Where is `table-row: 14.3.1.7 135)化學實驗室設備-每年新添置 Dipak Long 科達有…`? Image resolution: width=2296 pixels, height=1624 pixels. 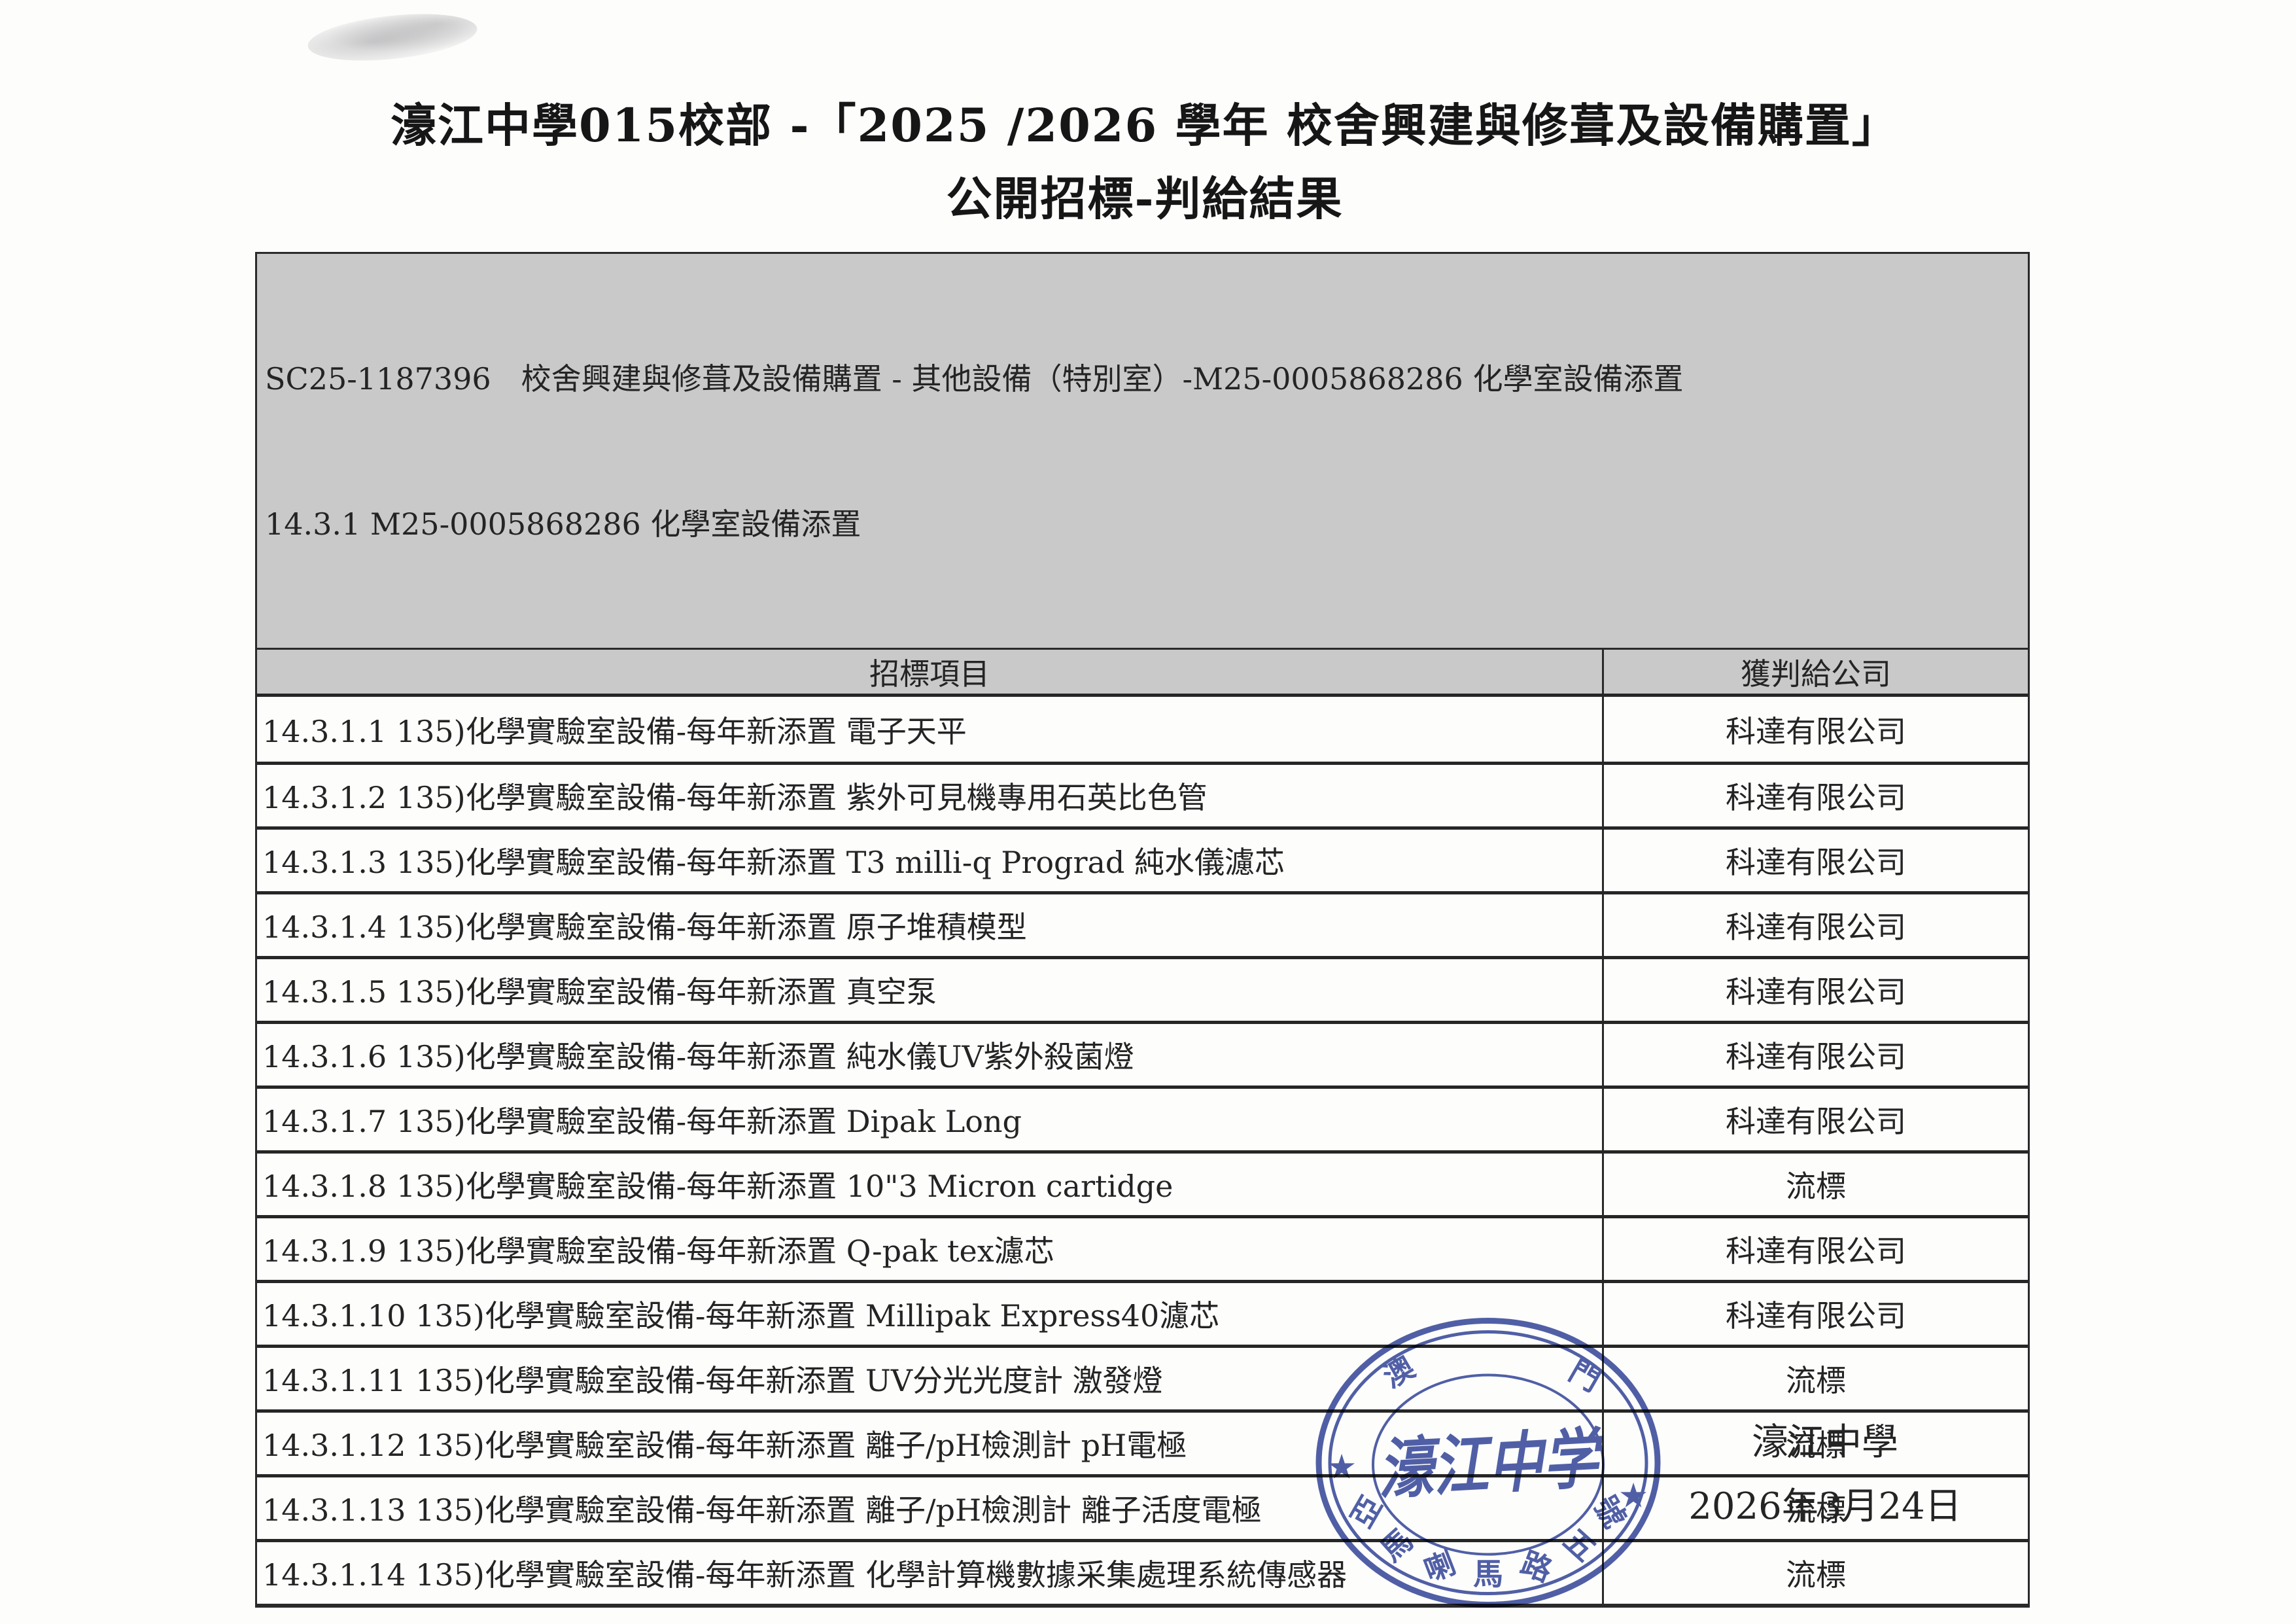 table-row: 14.3.1.7 135)化學實驗室設備-每年新添置 Dipak Long 科達有… is located at coordinates (1142, 1118).